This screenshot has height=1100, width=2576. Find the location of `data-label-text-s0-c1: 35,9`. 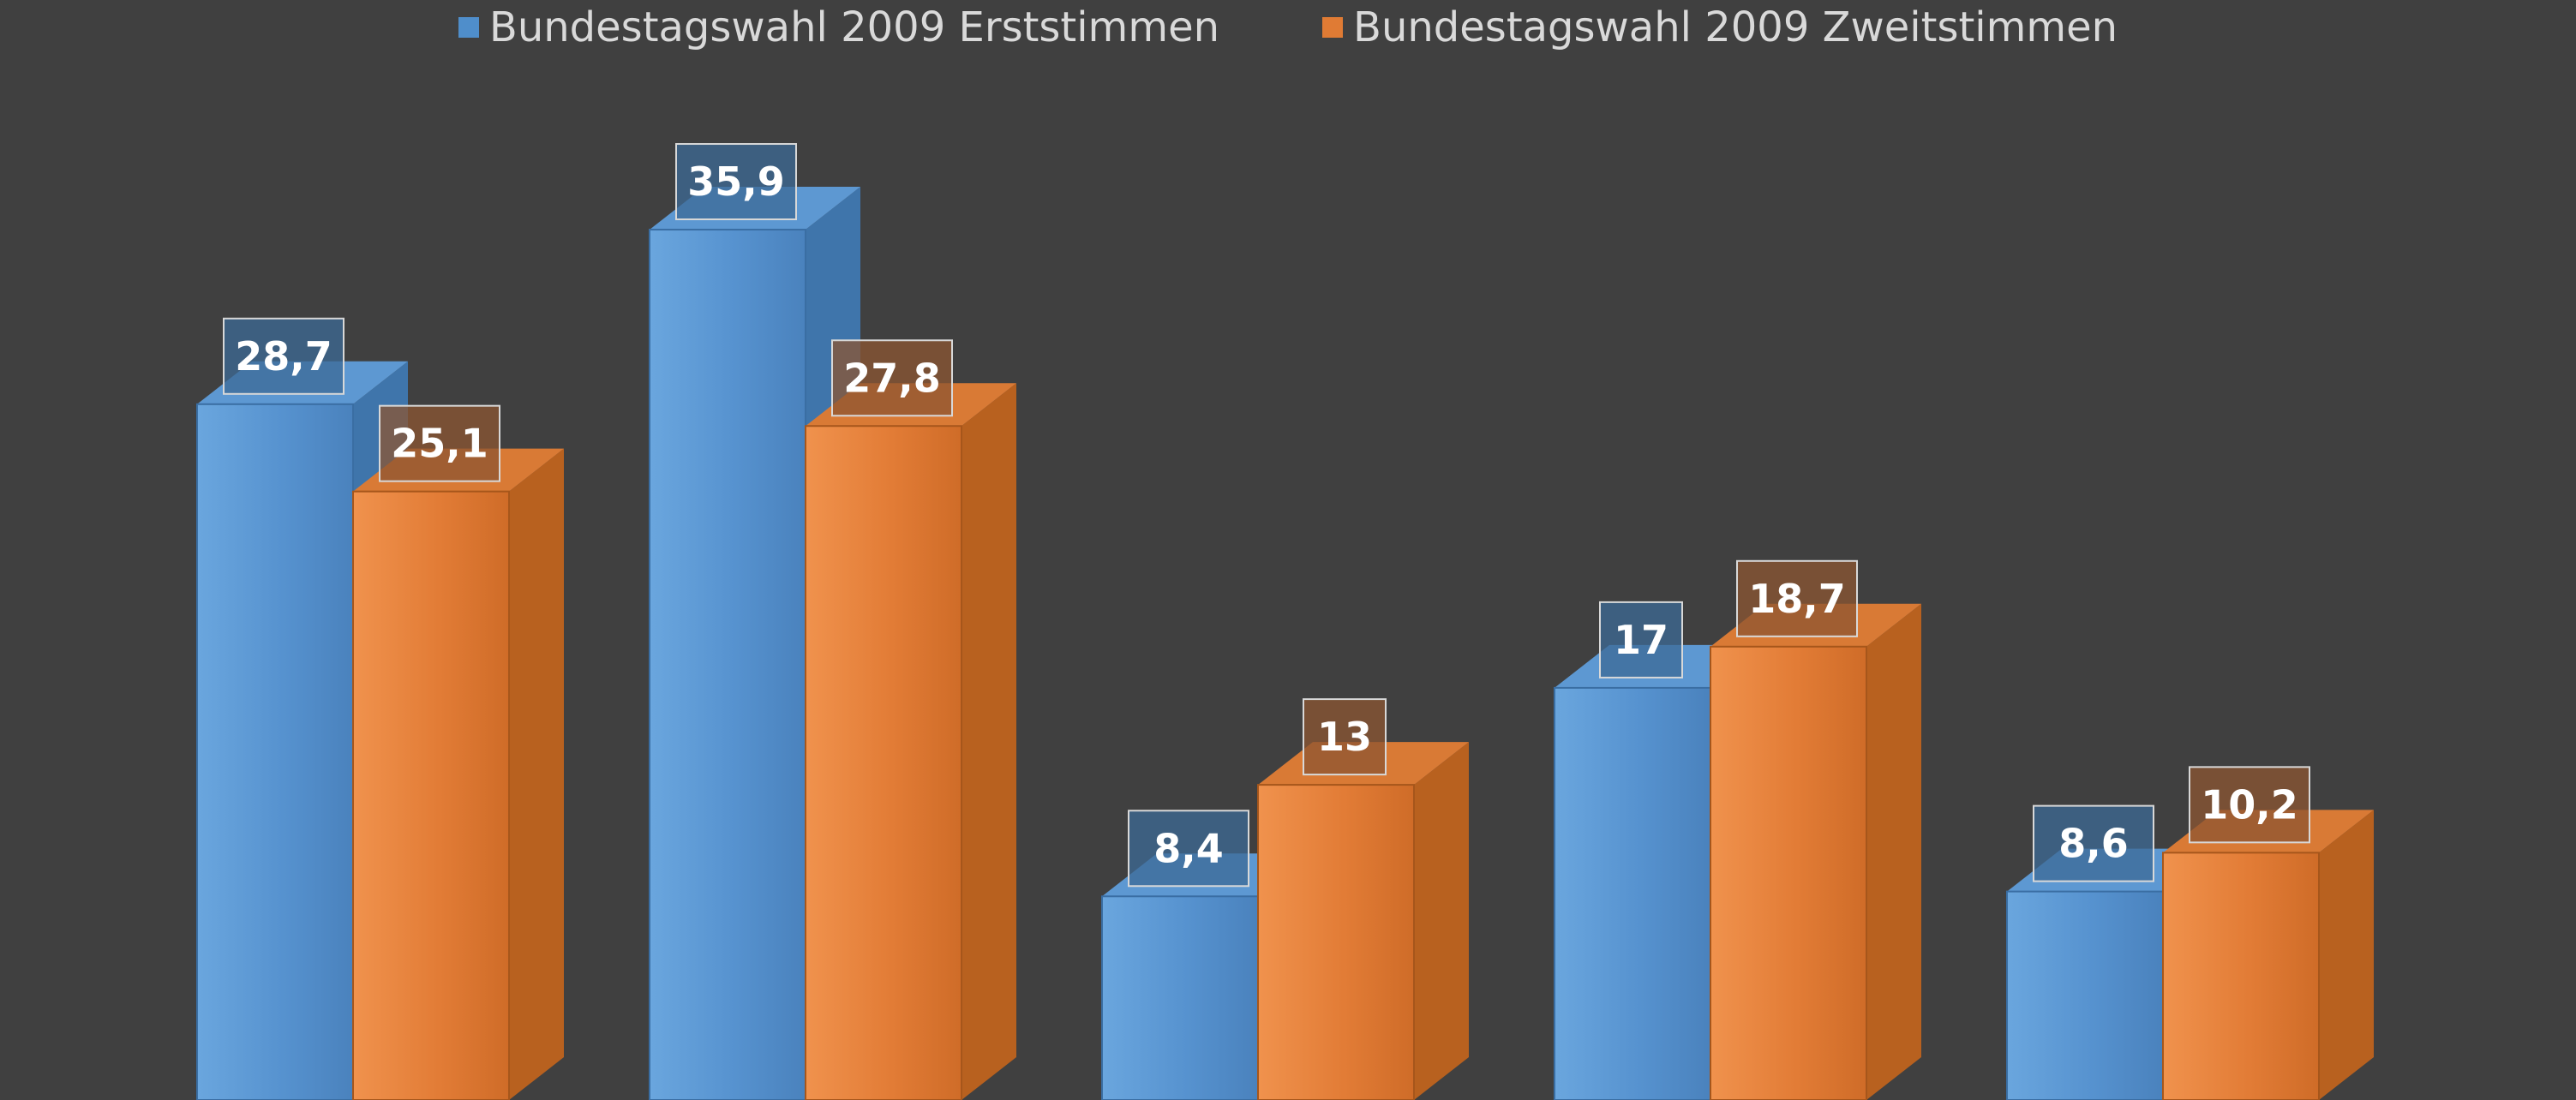

data-label-text-s0-c1: 35,9 is located at coordinates (736, 181).